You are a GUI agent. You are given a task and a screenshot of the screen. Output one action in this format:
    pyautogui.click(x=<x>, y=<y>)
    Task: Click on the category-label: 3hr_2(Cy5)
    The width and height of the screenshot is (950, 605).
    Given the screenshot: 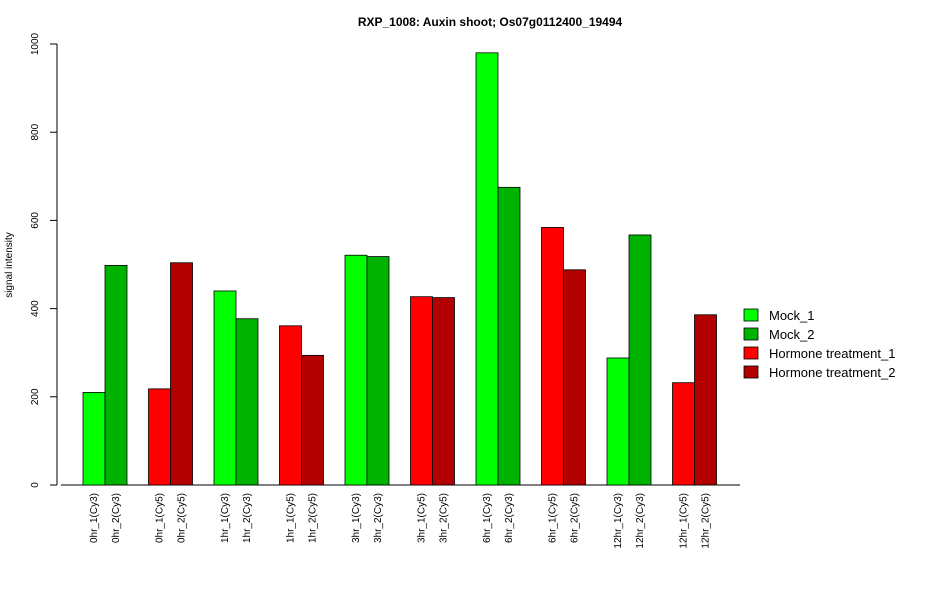 What is the action you would take?
    pyautogui.click(x=444, y=518)
    